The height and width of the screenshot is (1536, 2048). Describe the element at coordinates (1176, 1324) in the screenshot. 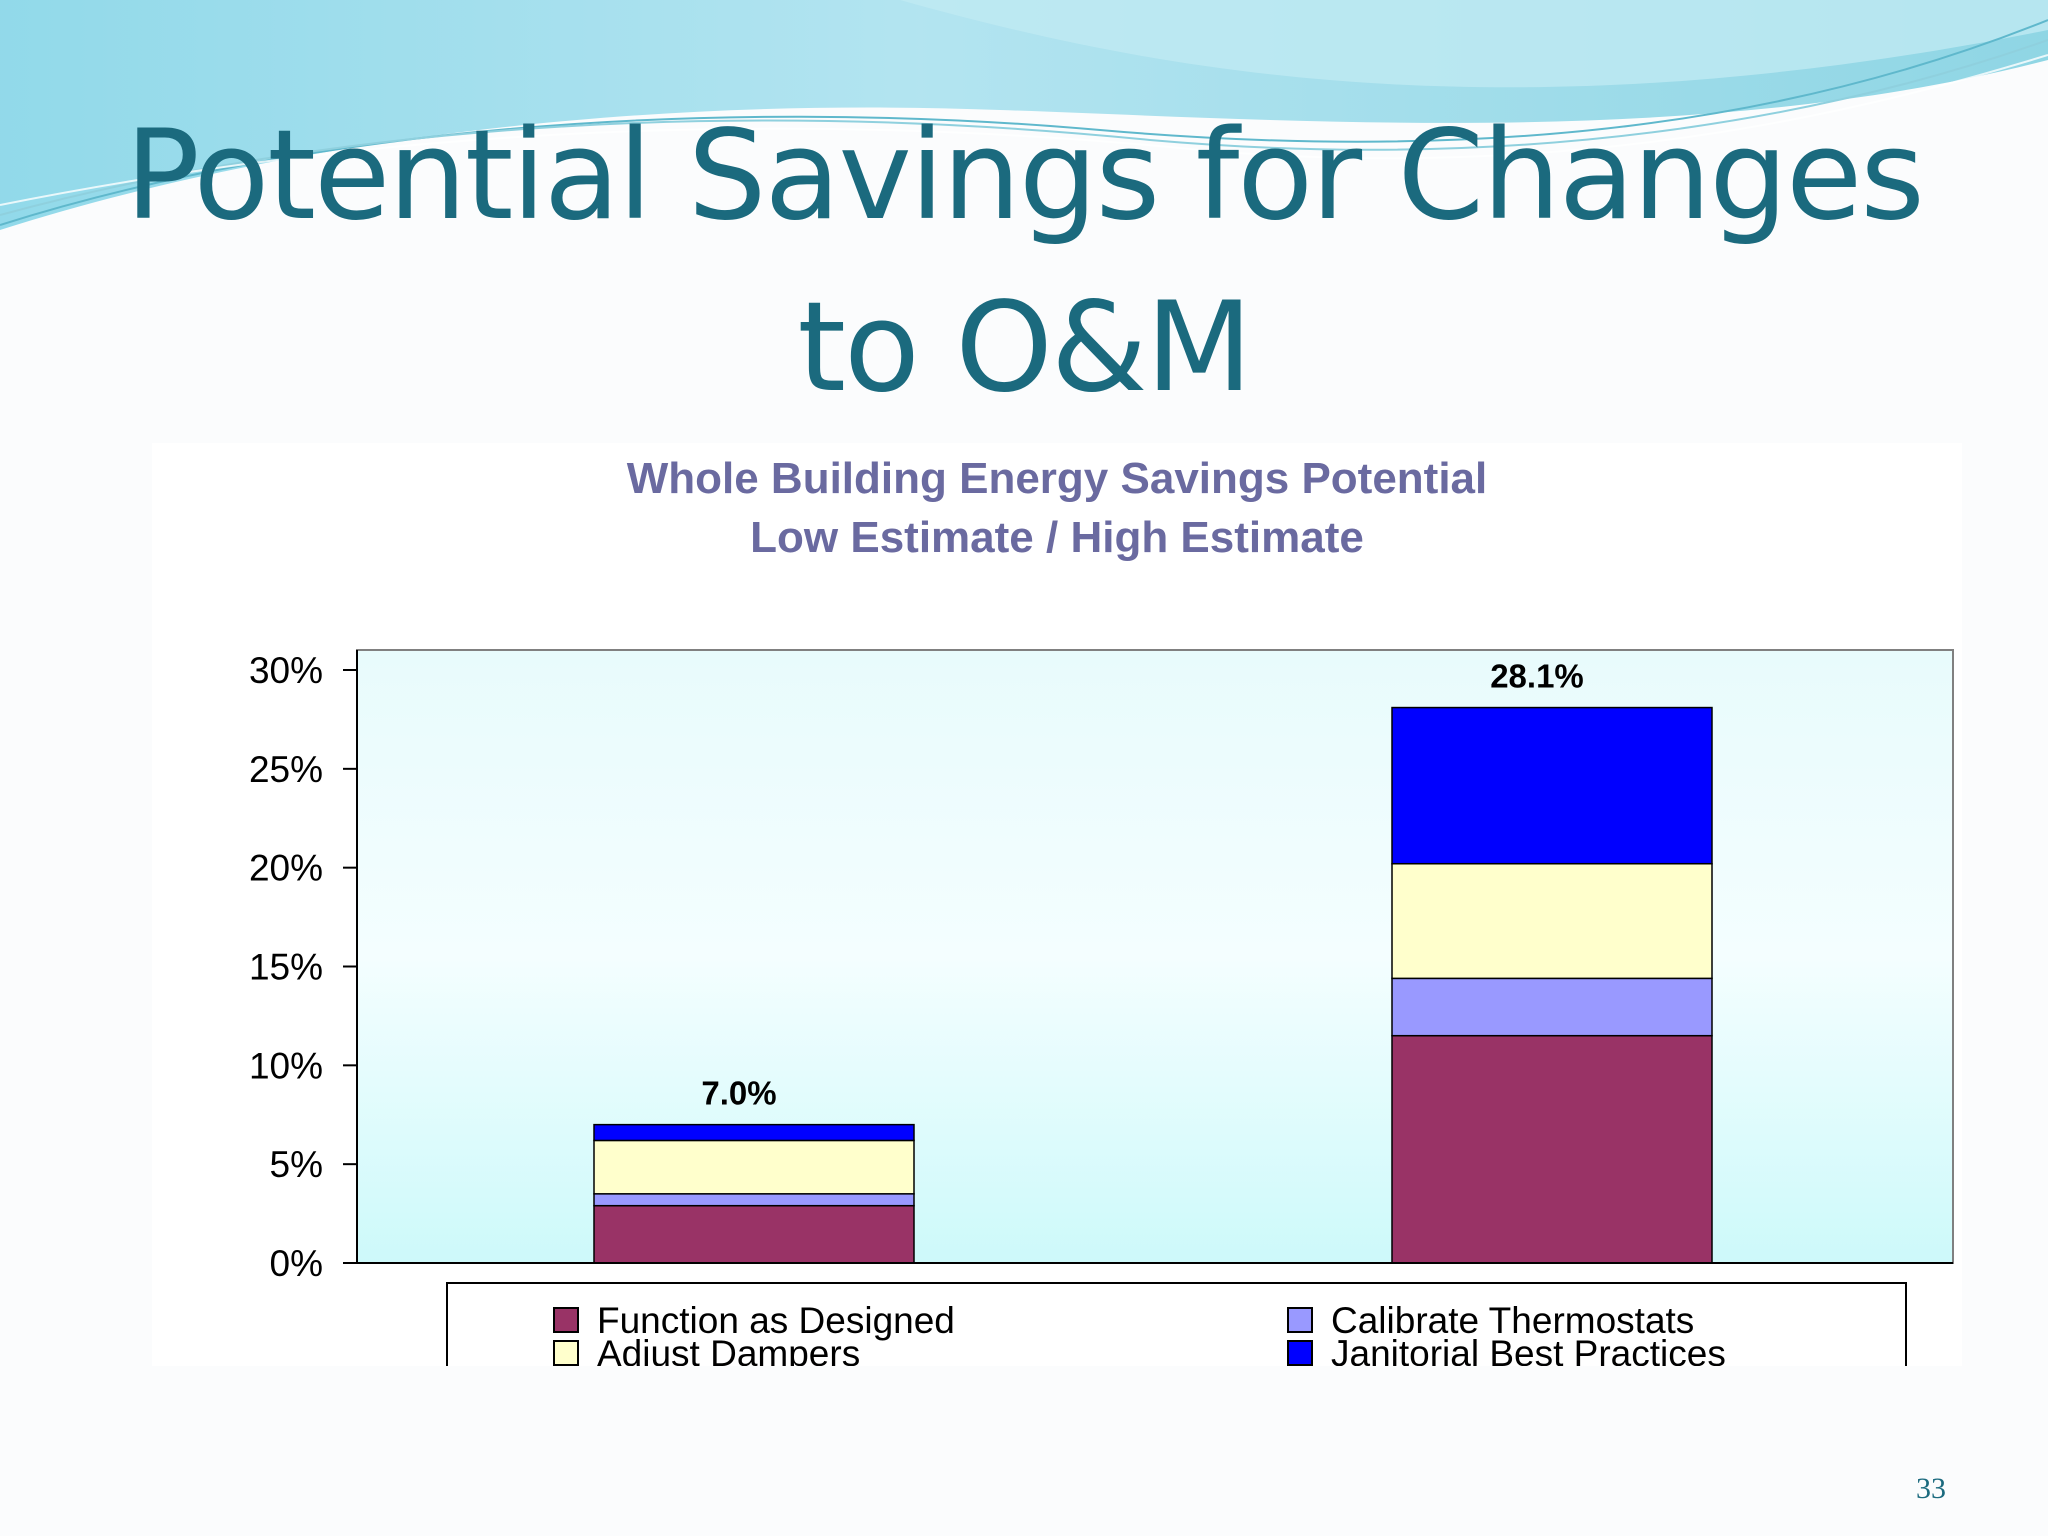

I see `legend-box` at that location.